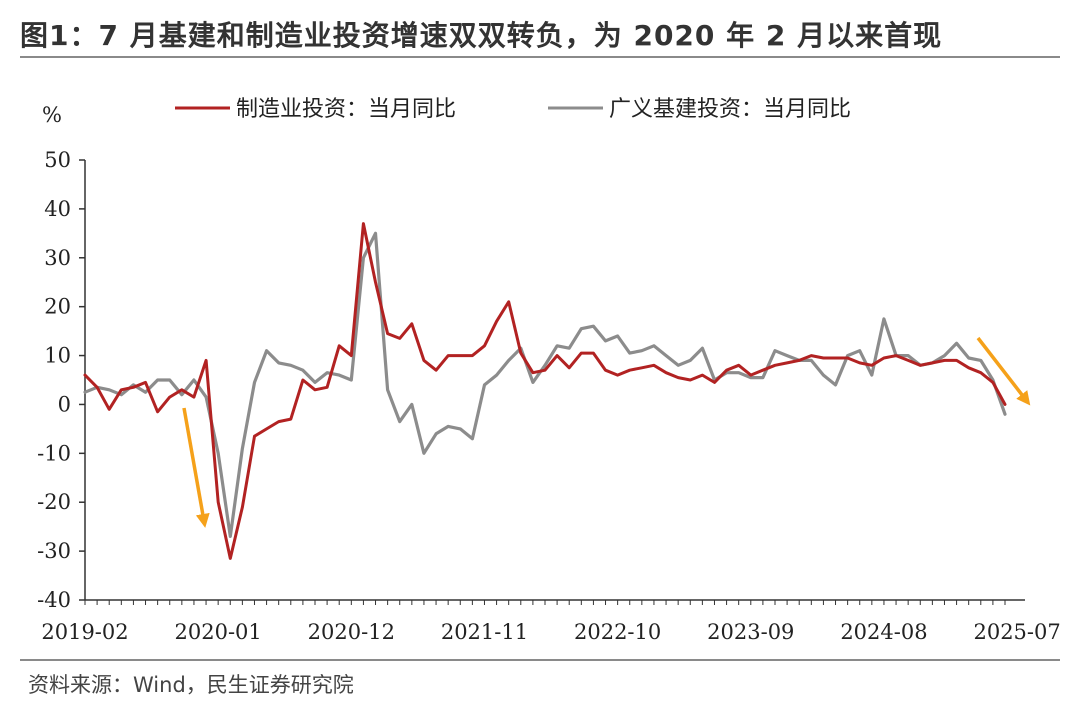  What do you see at coordinates (481, 35) in the screenshot?
I see `figure-title: 图1：7 月基建和制造业投资增速双双转负，为 2020 年 2 月以来首现` at bounding box center [481, 35].